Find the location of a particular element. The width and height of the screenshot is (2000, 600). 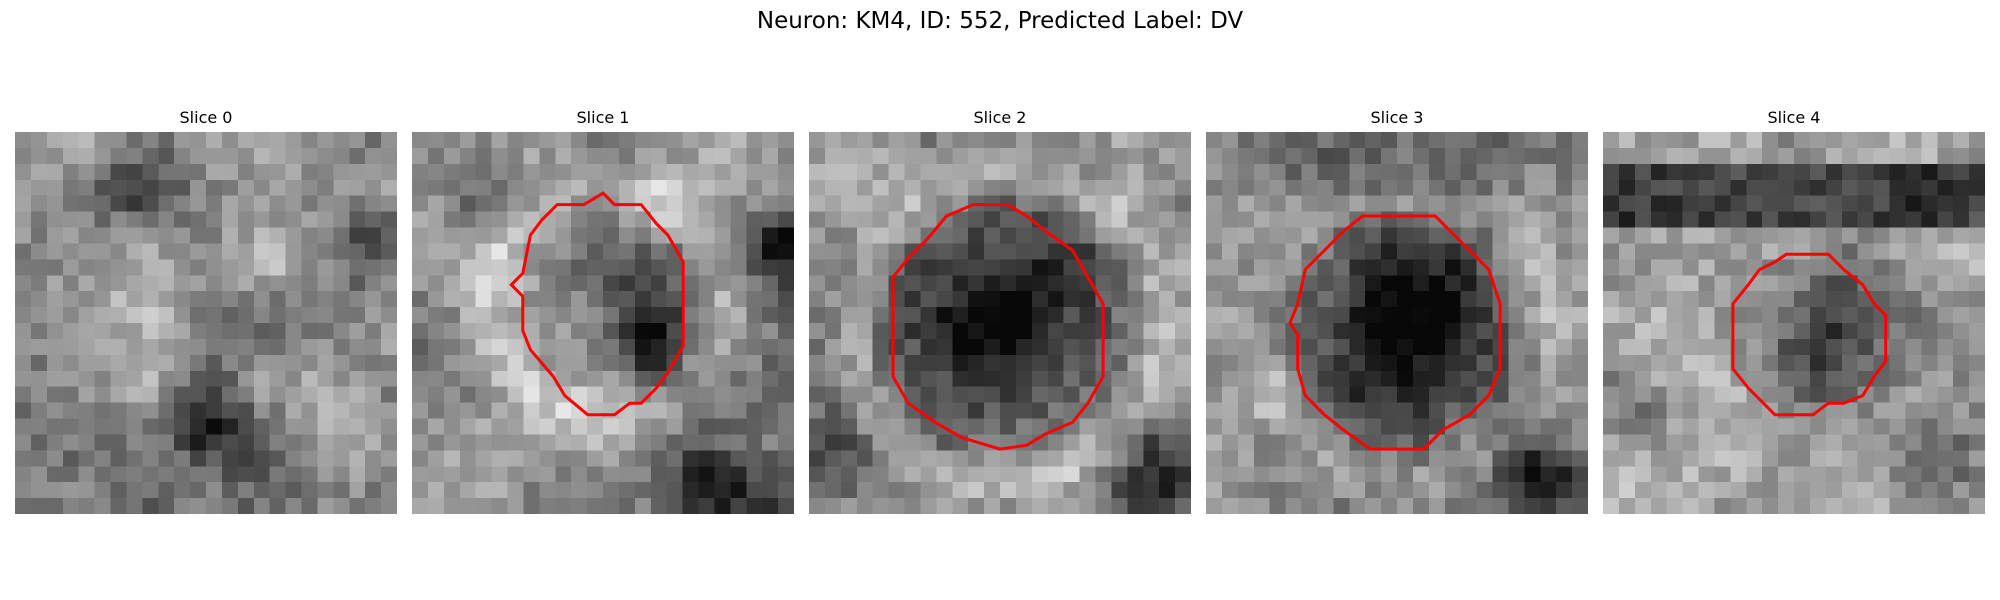

slice-panel-3: Slice 3 is located at coordinates (1397, 311).